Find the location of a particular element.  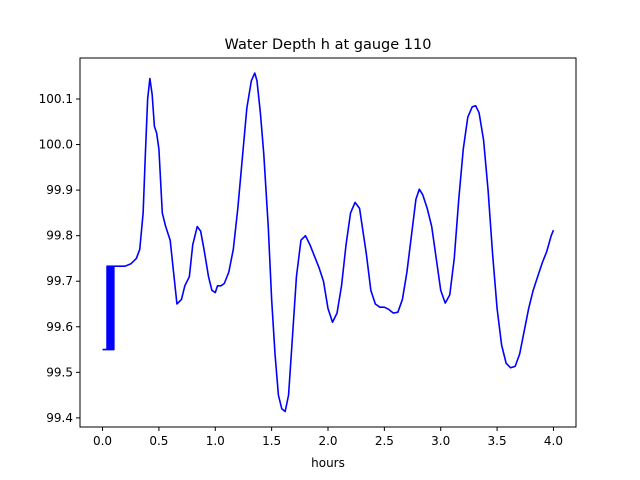

x-tick-label: 2.5 is located at coordinates (384, 441).